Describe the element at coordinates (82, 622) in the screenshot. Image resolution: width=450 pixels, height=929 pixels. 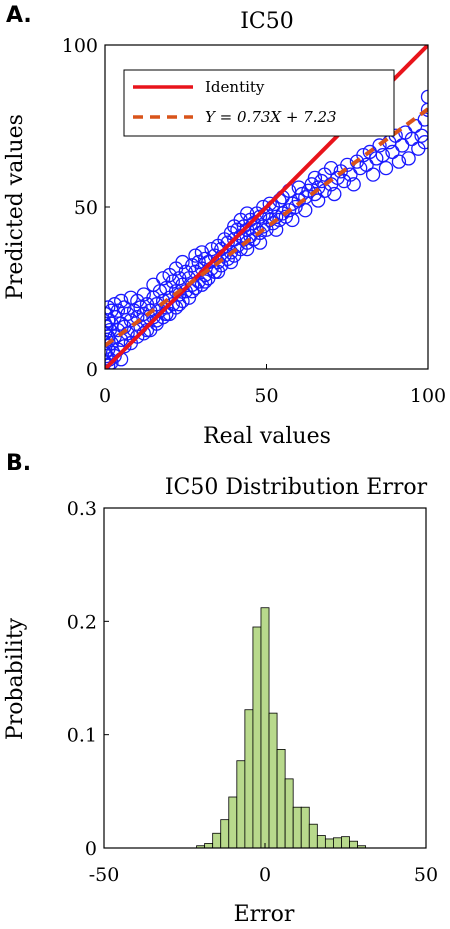
I see `y-tick-label: 0.2` at that location.